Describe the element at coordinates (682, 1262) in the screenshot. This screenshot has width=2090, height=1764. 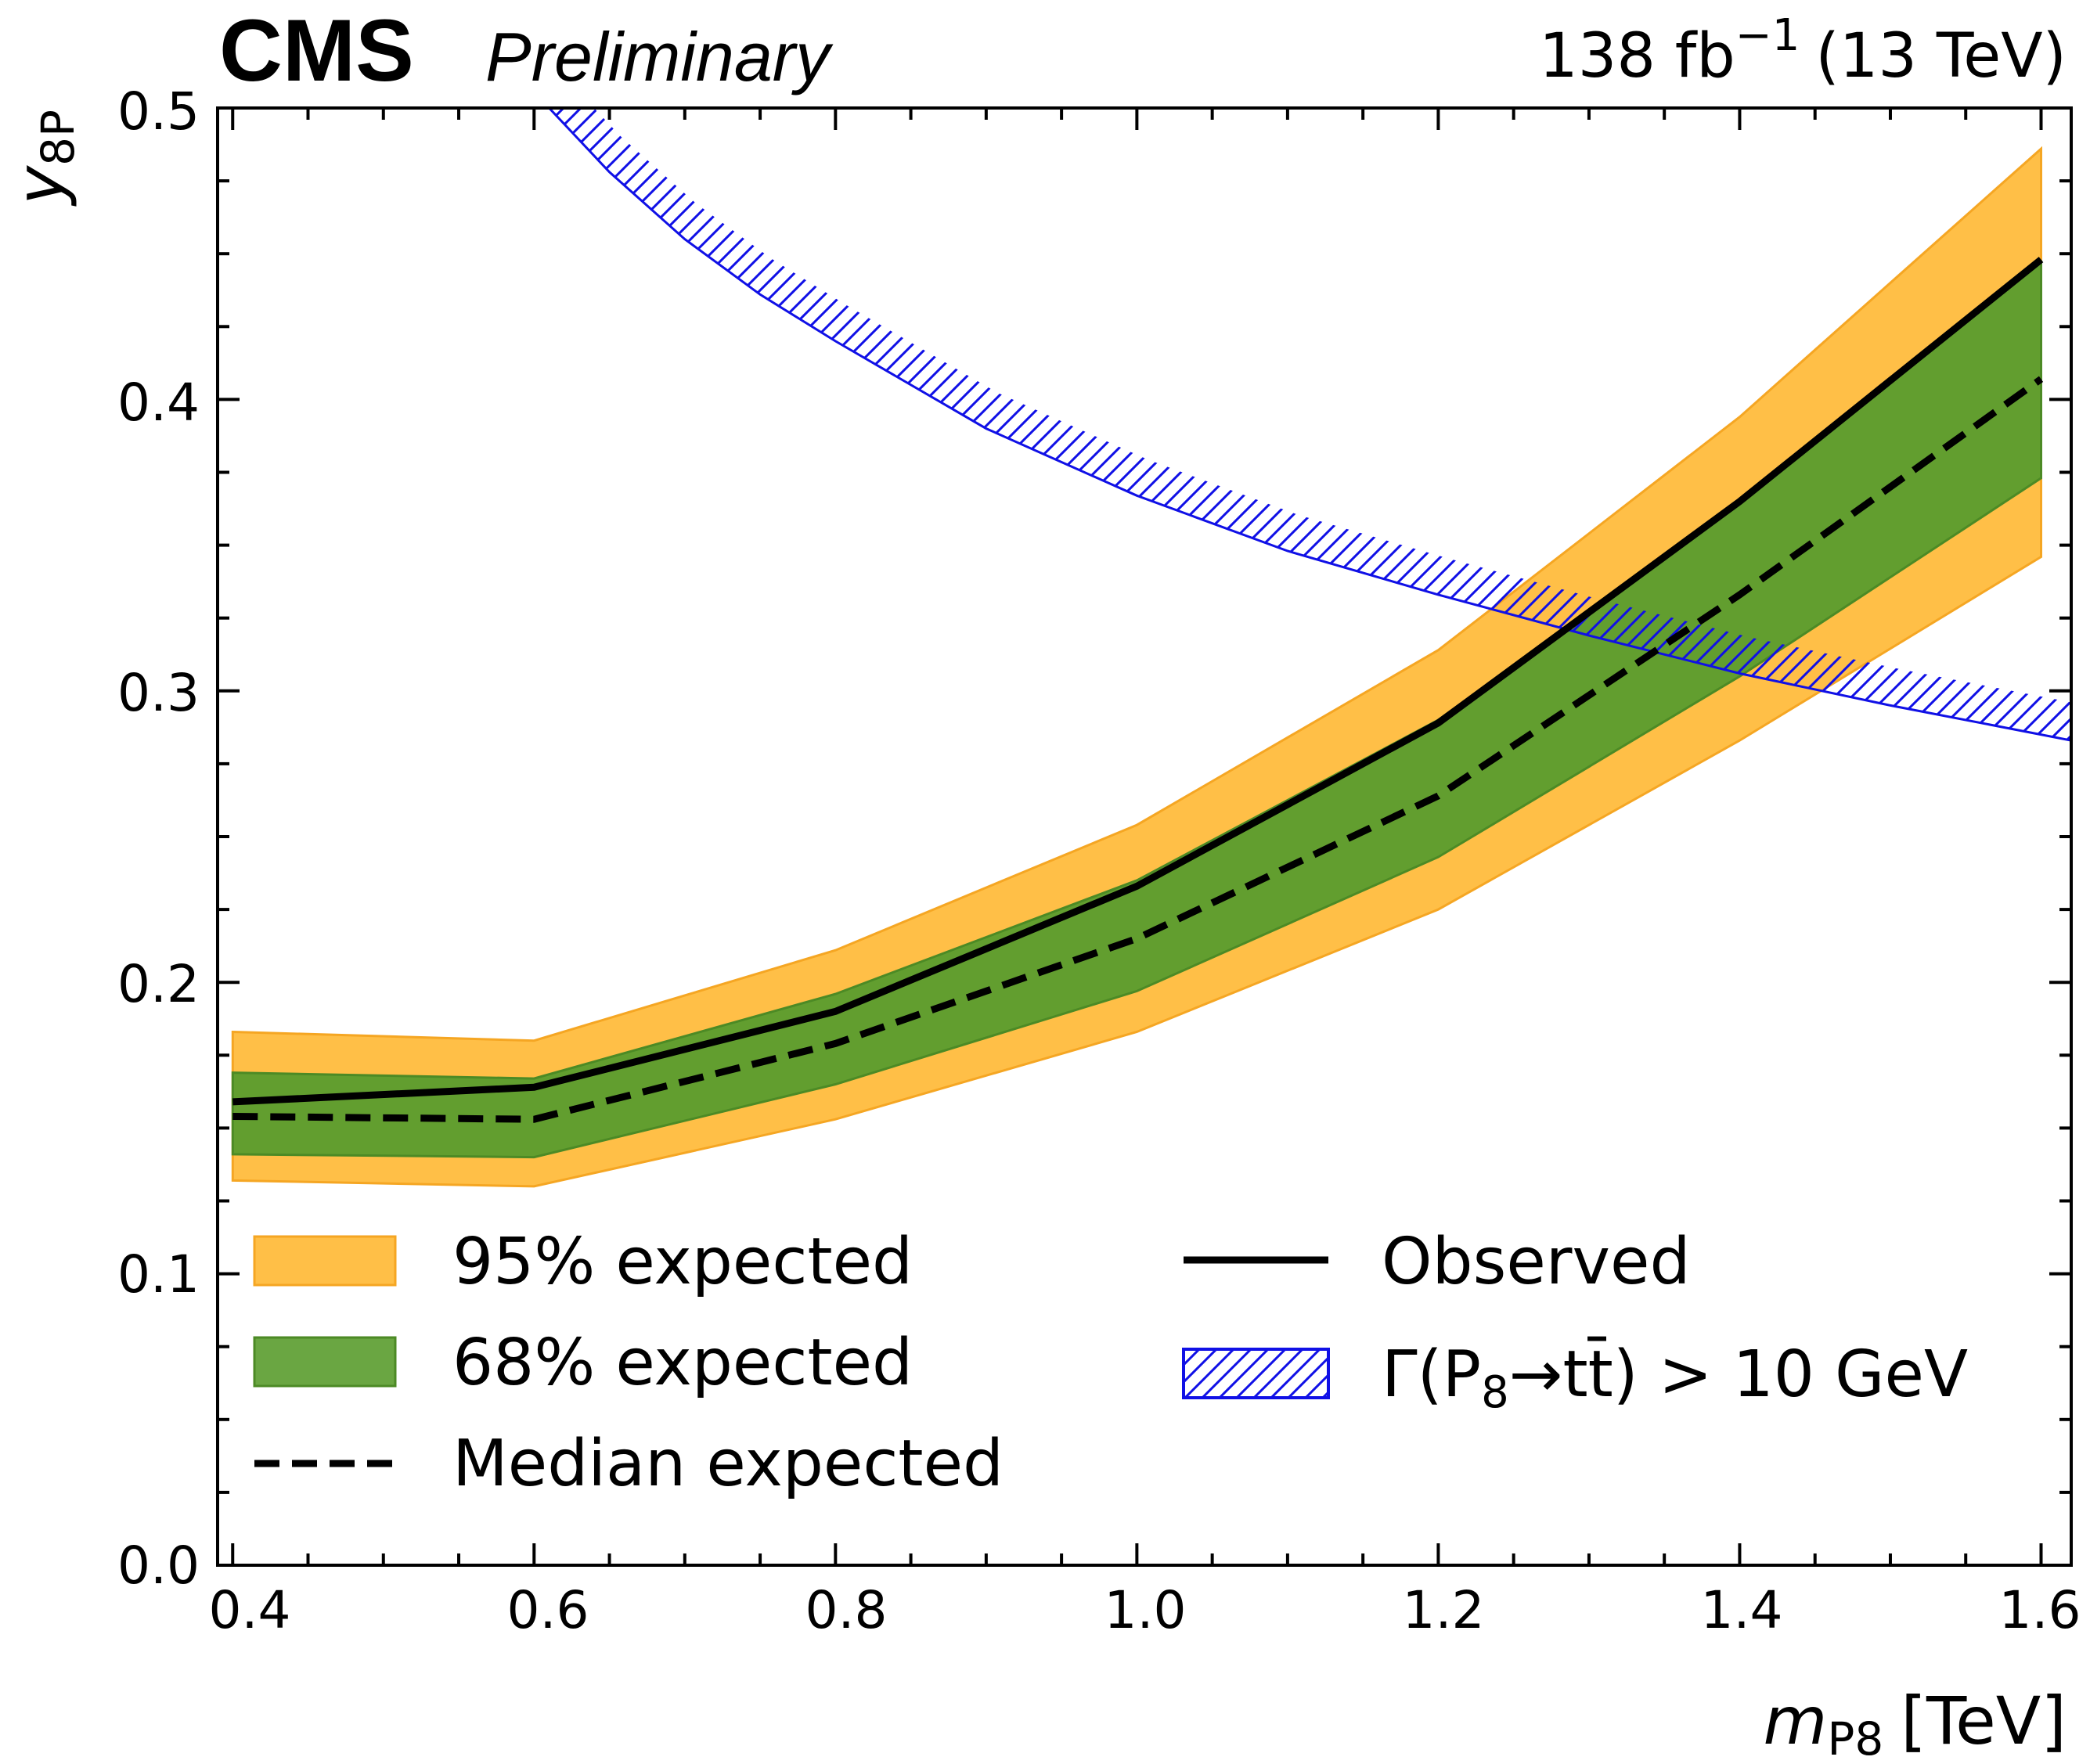
I see `legend-label-95: 95% expected` at that location.